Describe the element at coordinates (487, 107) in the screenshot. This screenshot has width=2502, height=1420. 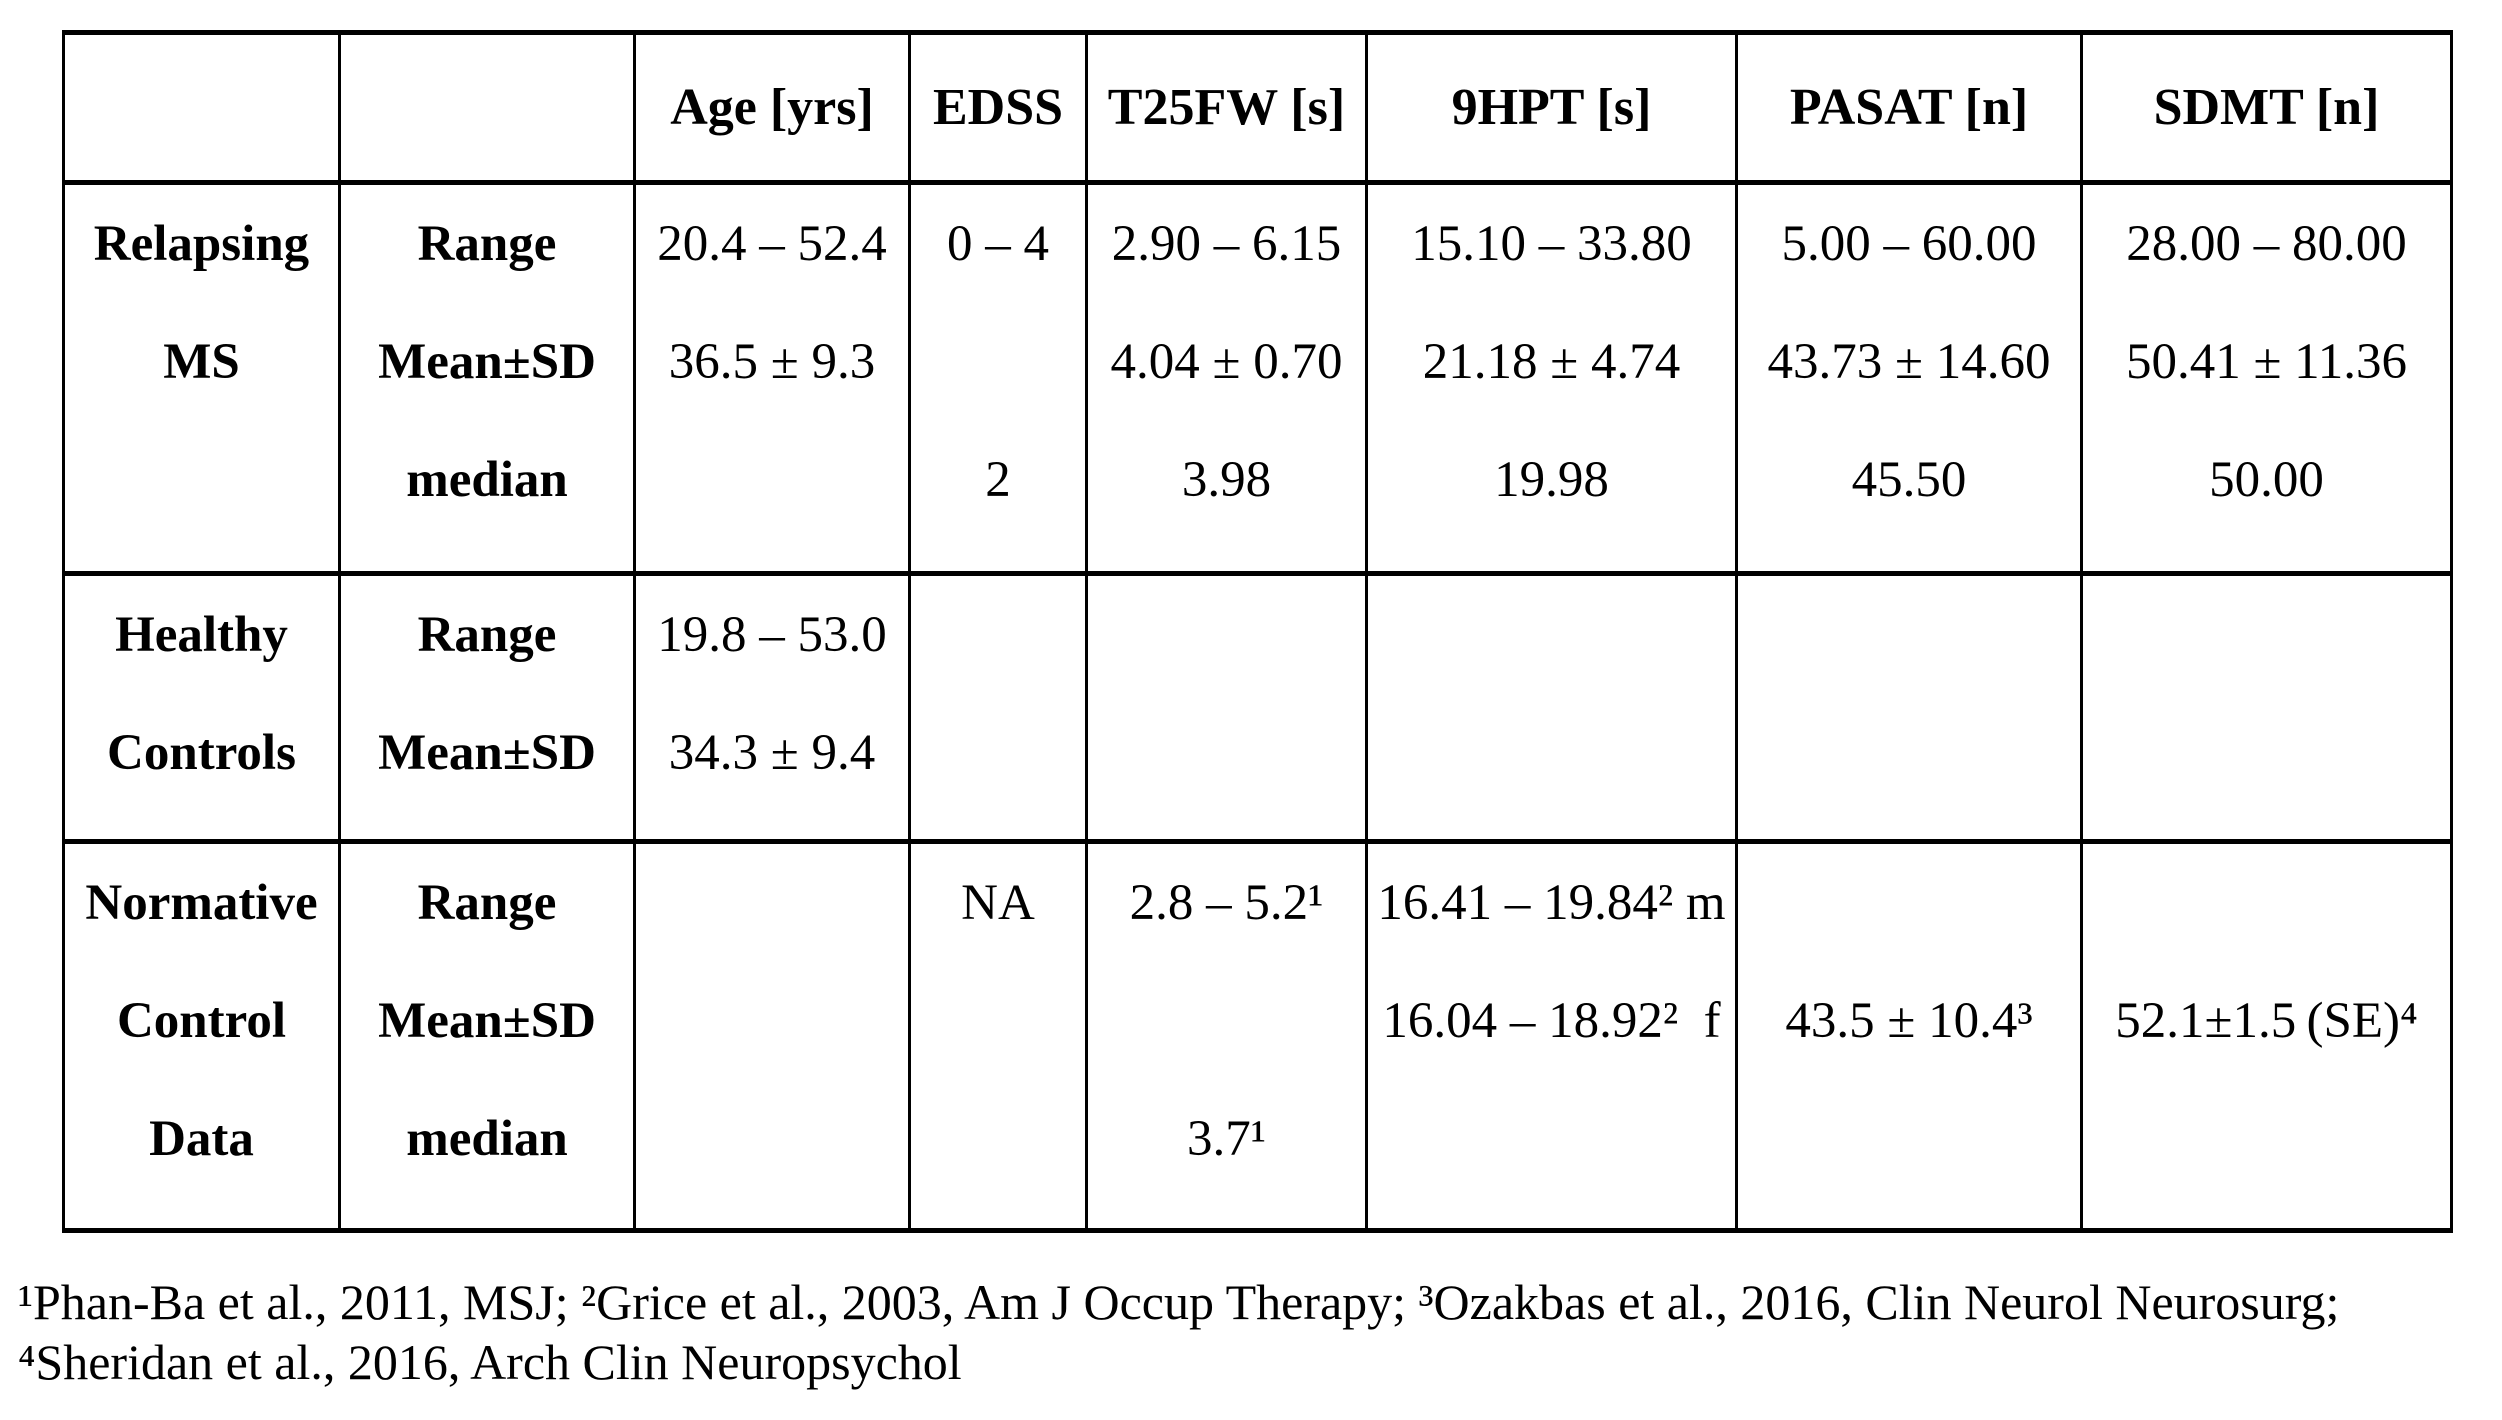
I see `header-cell-empty-stat` at that location.